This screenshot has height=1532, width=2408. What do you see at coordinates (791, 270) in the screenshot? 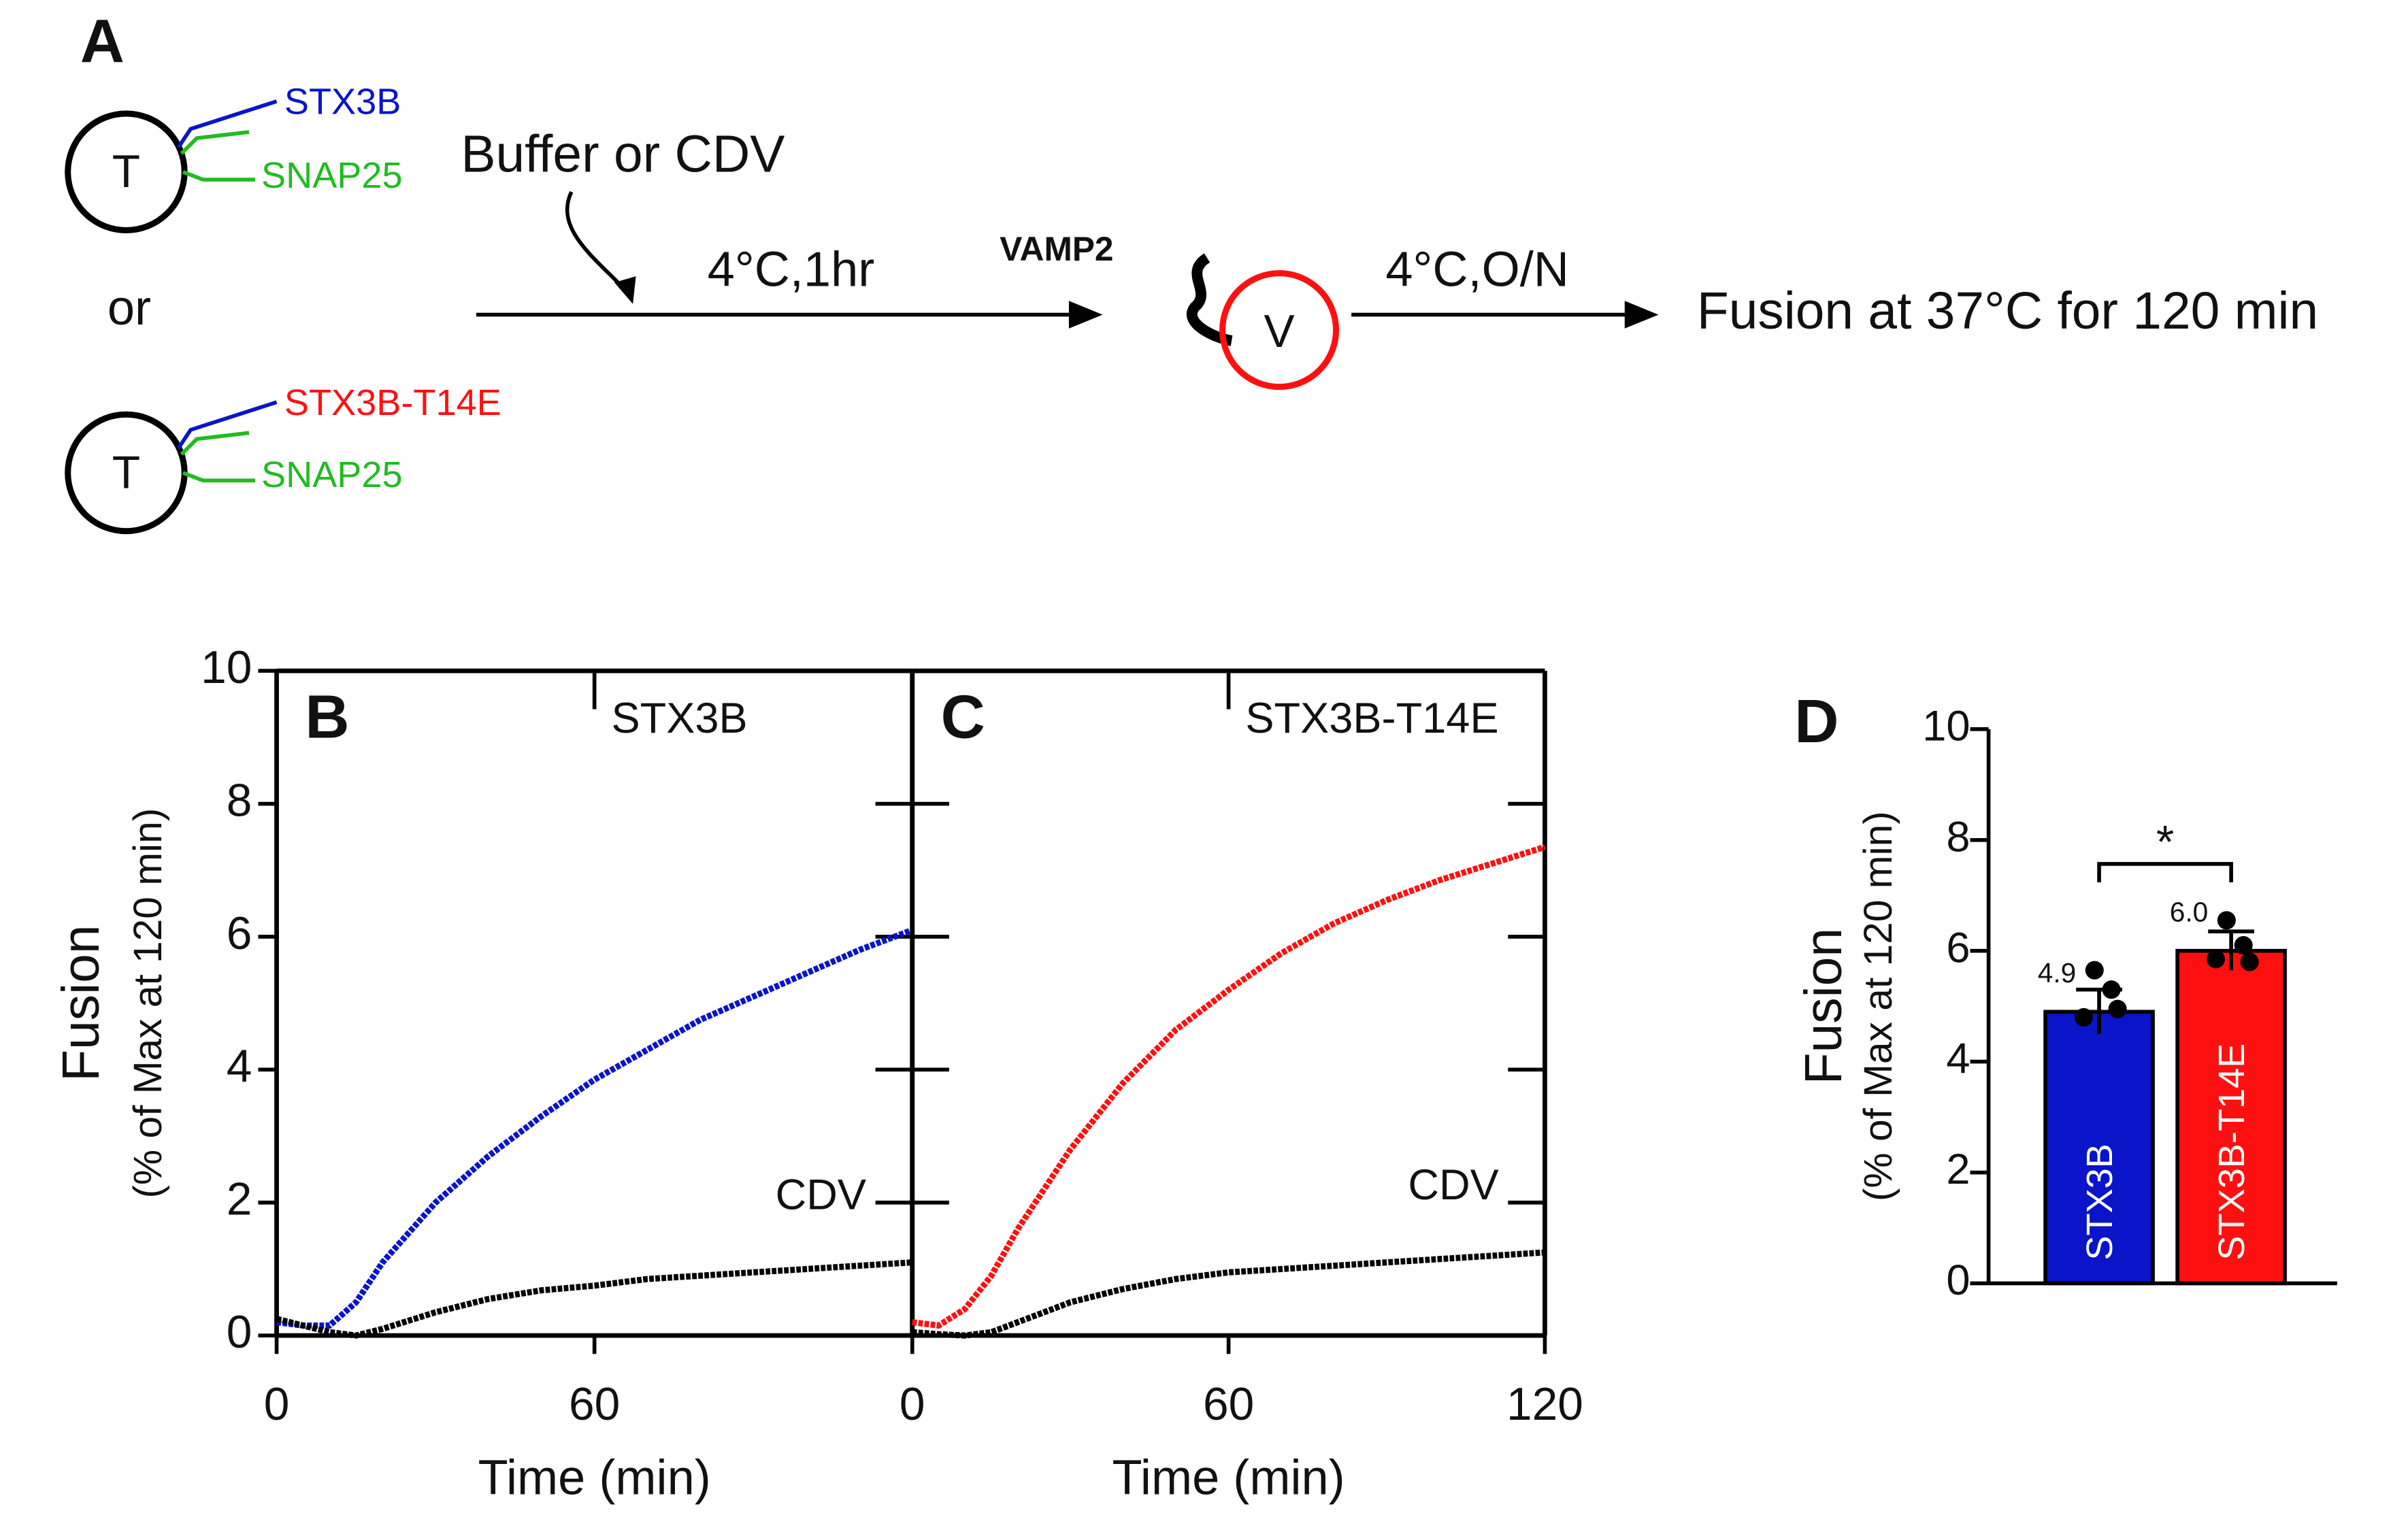
I see `step-label: 4°C,1hr` at bounding box center [791, 270].